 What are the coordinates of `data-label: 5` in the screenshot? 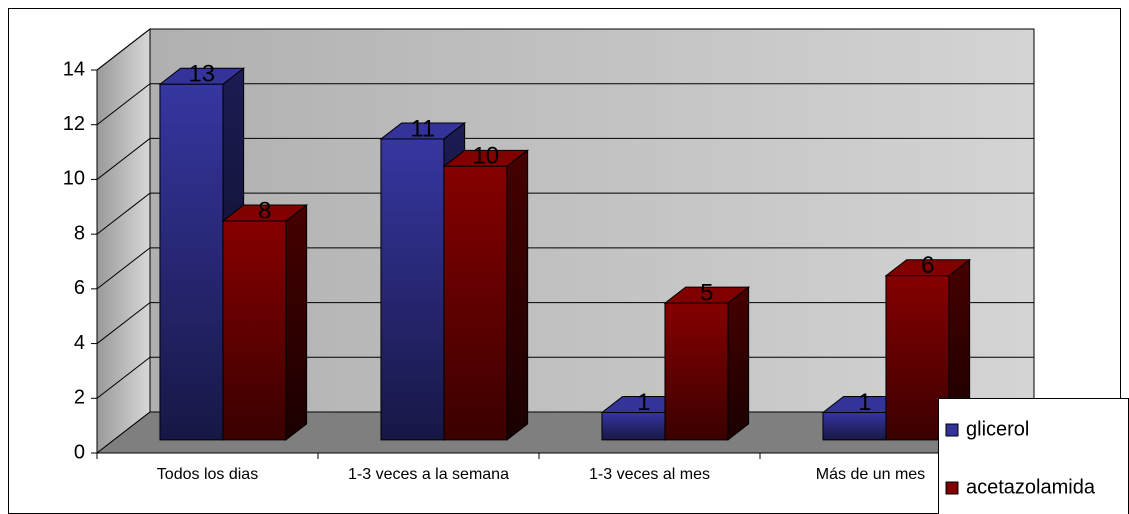 It's located at (706, 292).